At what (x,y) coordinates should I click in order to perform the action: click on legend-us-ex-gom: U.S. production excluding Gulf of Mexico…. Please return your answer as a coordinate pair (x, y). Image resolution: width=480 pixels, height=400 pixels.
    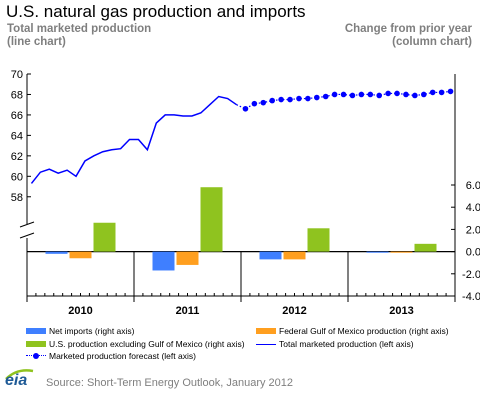
    Looking at the image, I should click on (135, 344).